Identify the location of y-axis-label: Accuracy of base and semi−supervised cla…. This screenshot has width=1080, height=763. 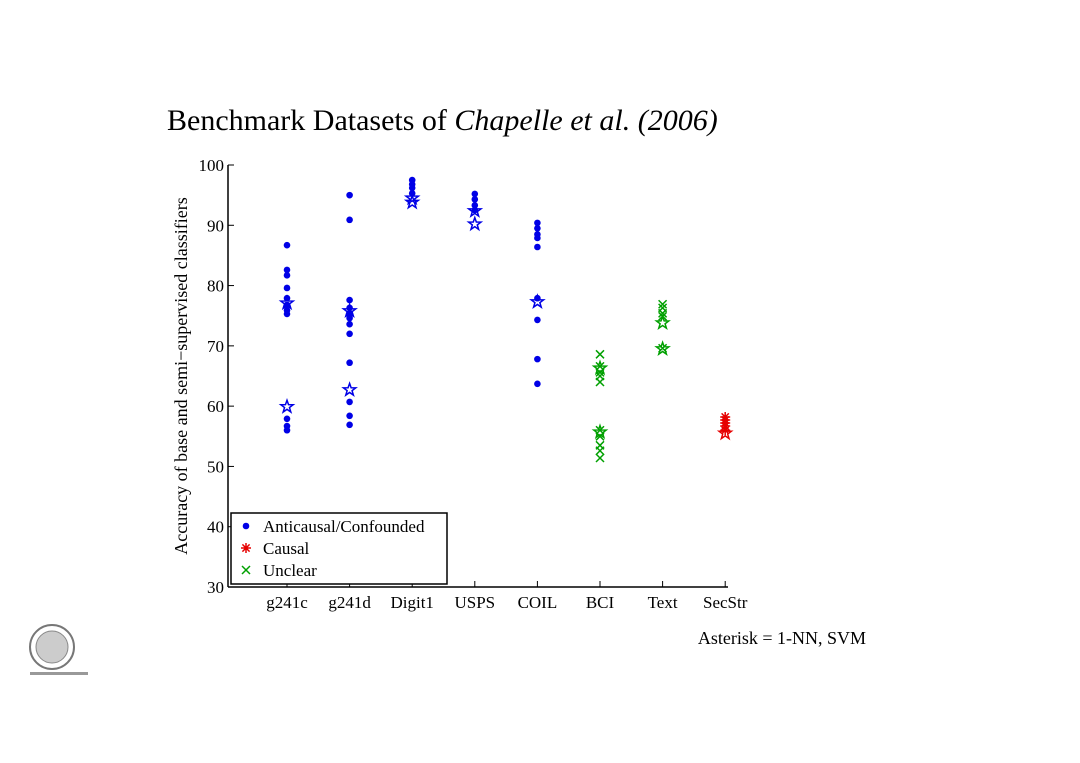
(181, 376).